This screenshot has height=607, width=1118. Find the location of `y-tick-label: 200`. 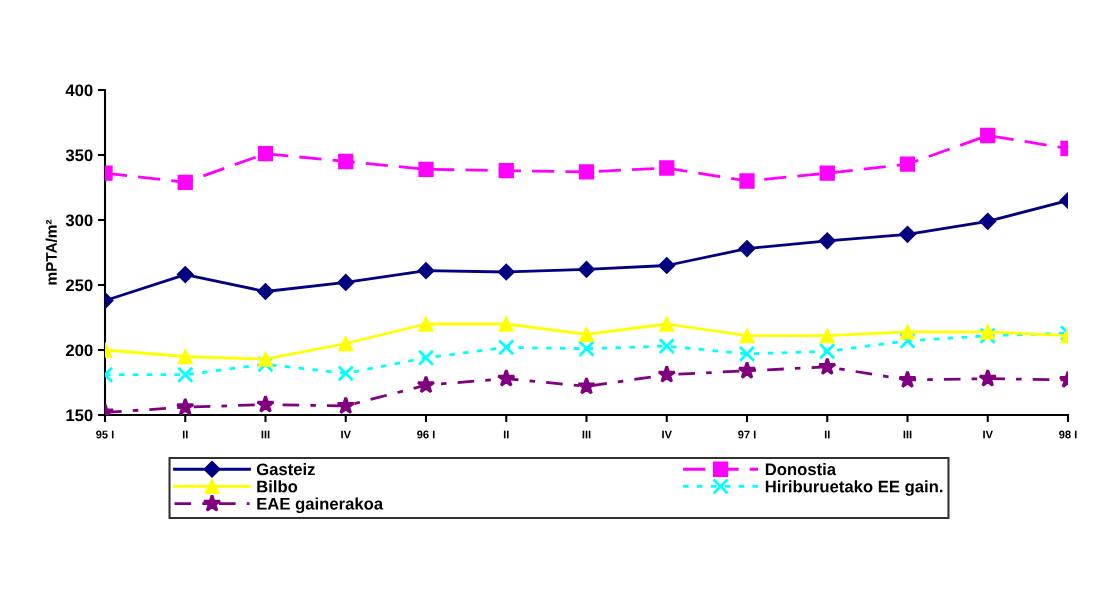

y-tick-label: 200 is located at coordinates (79, 350).